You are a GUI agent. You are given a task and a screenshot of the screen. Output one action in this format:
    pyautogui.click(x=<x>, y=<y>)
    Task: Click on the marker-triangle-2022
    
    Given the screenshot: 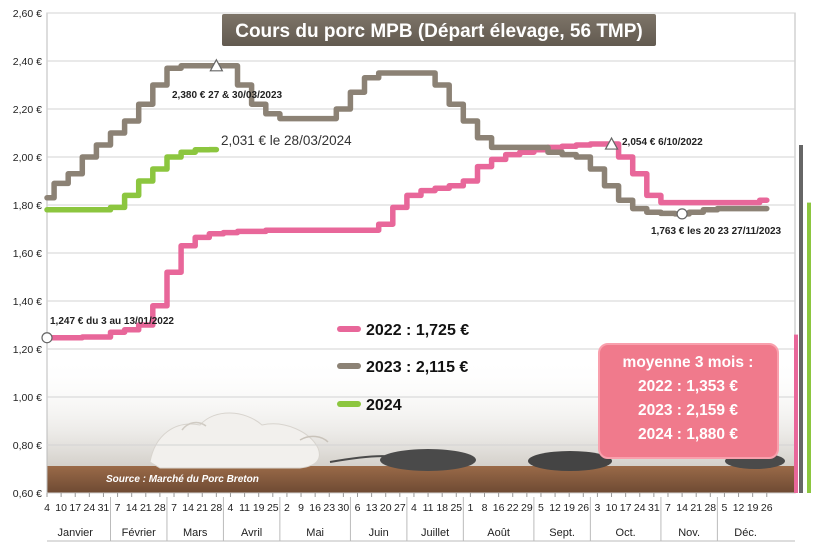 What is the action you would take?
    pyautogui.click(x=611, y=143)
    